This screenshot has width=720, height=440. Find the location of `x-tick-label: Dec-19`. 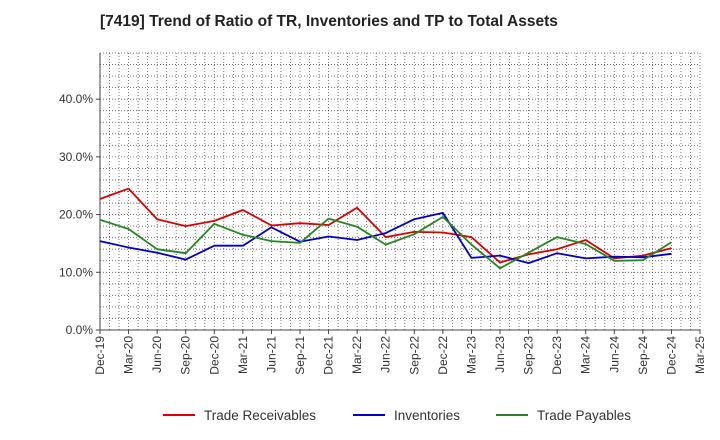

x-tick-label: Dec-19 is located at coordinates (100, 355).